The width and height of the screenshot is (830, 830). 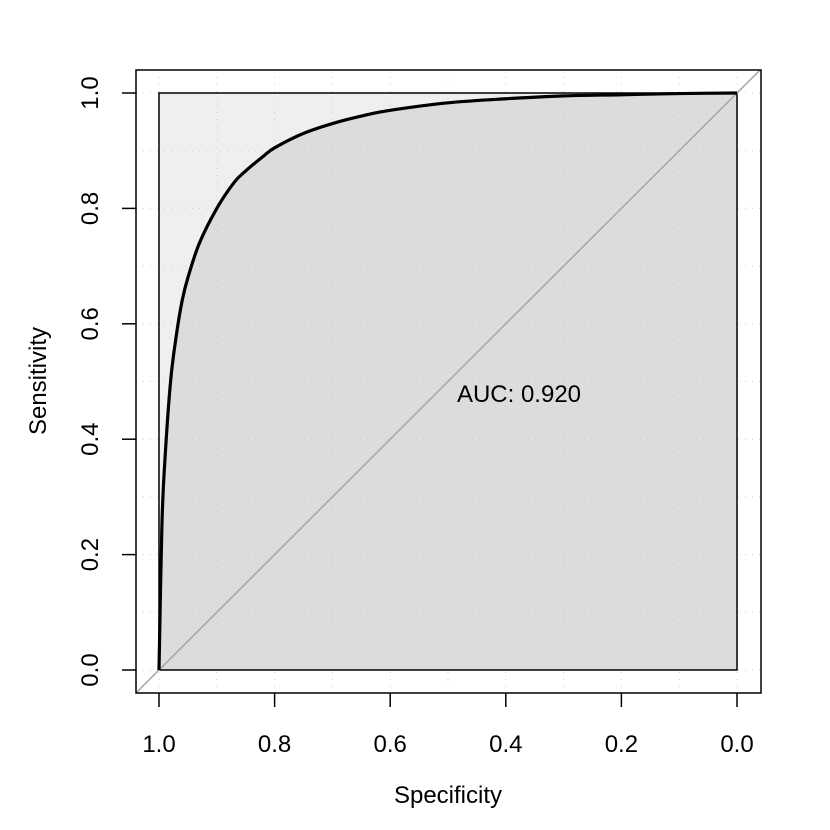 I want to click on x-tick-label: 0.4, so click(x=505, y=744).